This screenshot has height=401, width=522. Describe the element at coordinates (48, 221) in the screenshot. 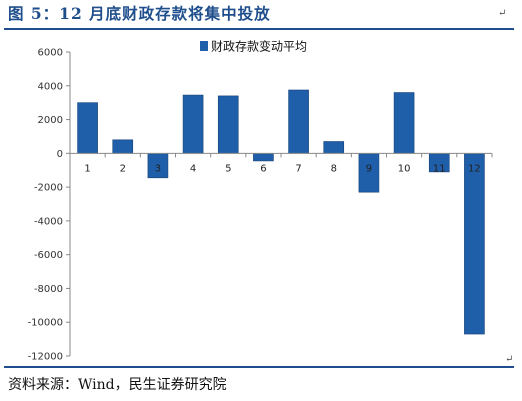

I see `y-tick-label: -4000` at that location.